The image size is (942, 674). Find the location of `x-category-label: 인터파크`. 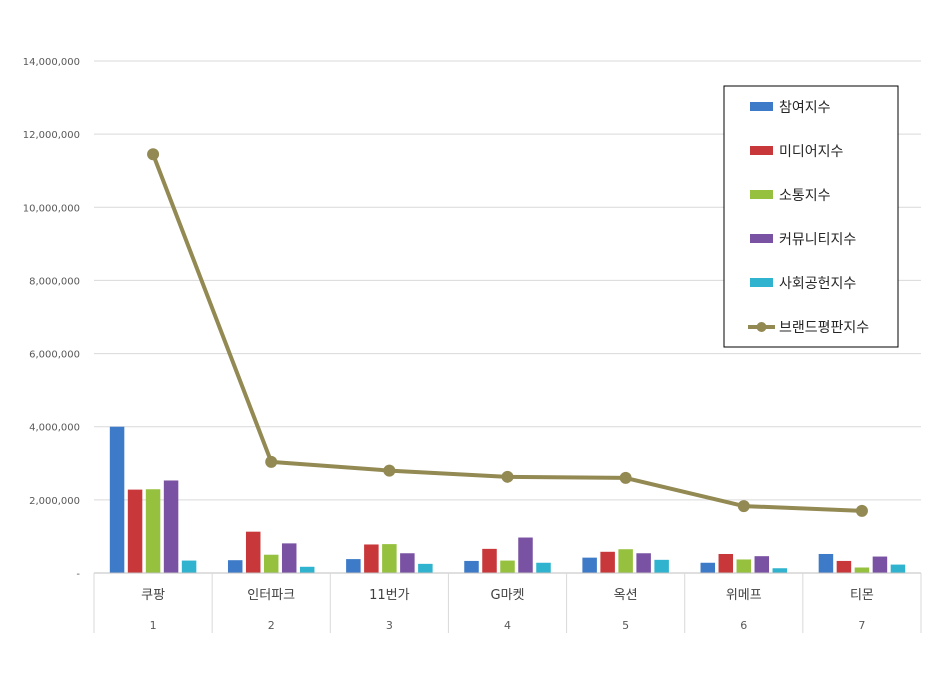

x-category-label: 인터파크 is located at coordinates (271, 595).